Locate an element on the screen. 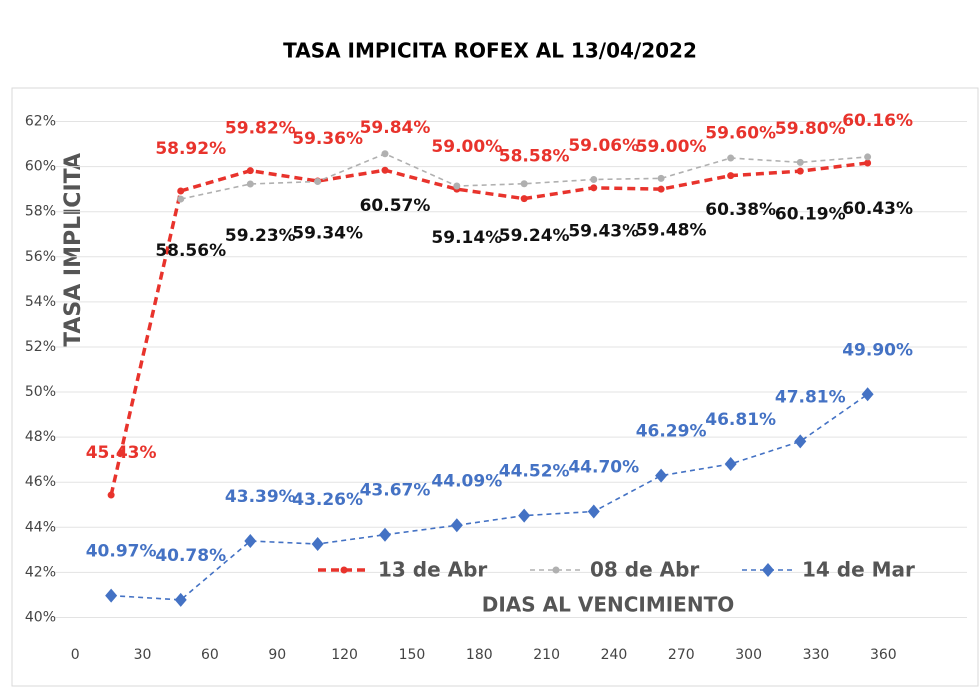 The width and height of the screenshot is (980, 695). value-label: 60.57% is located at coordinates (395, 206).